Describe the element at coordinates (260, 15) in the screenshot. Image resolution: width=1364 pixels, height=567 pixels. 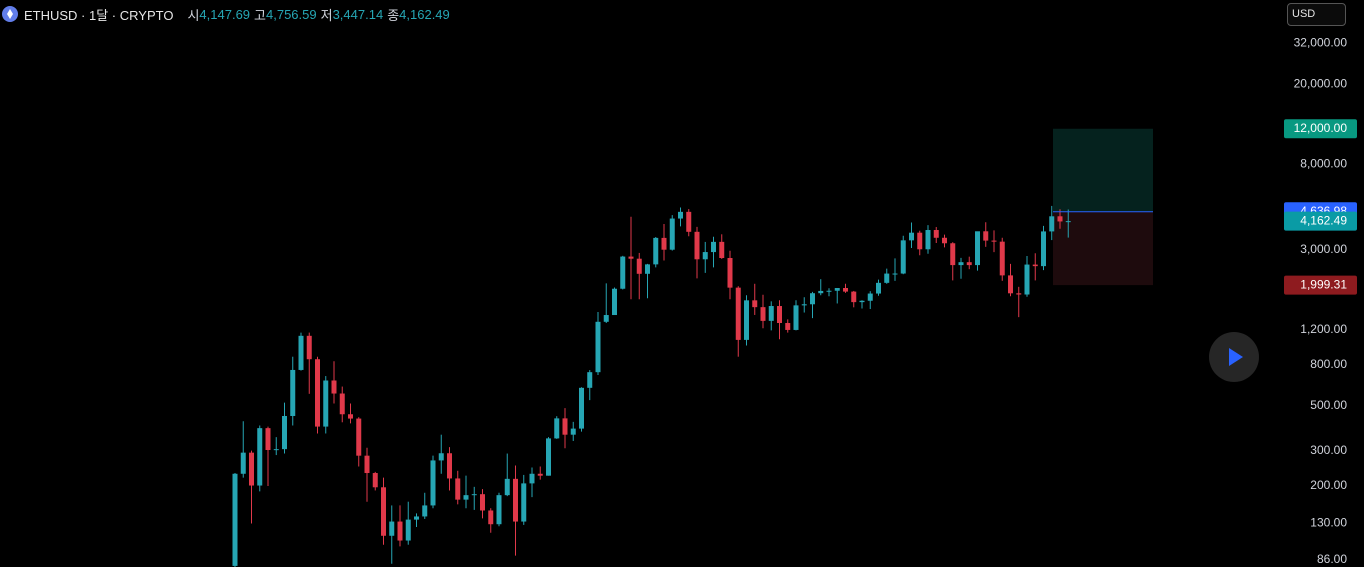
I see `legend-key: 고` at that location.